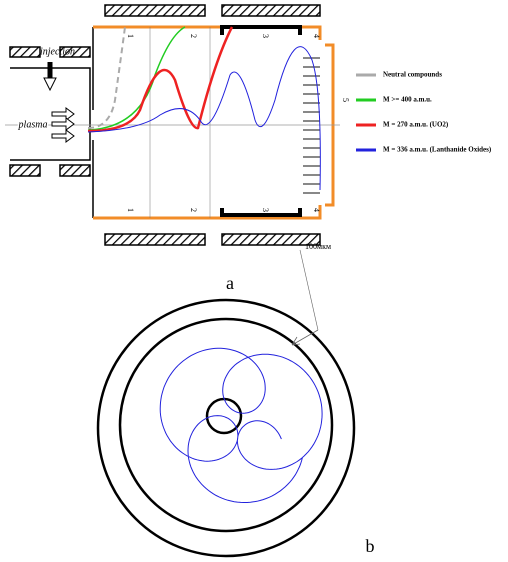  What do you see at coordinates (33, 124) in the screenshot?
I see `plasma-label: plasma` at bounding box center [33, 124].